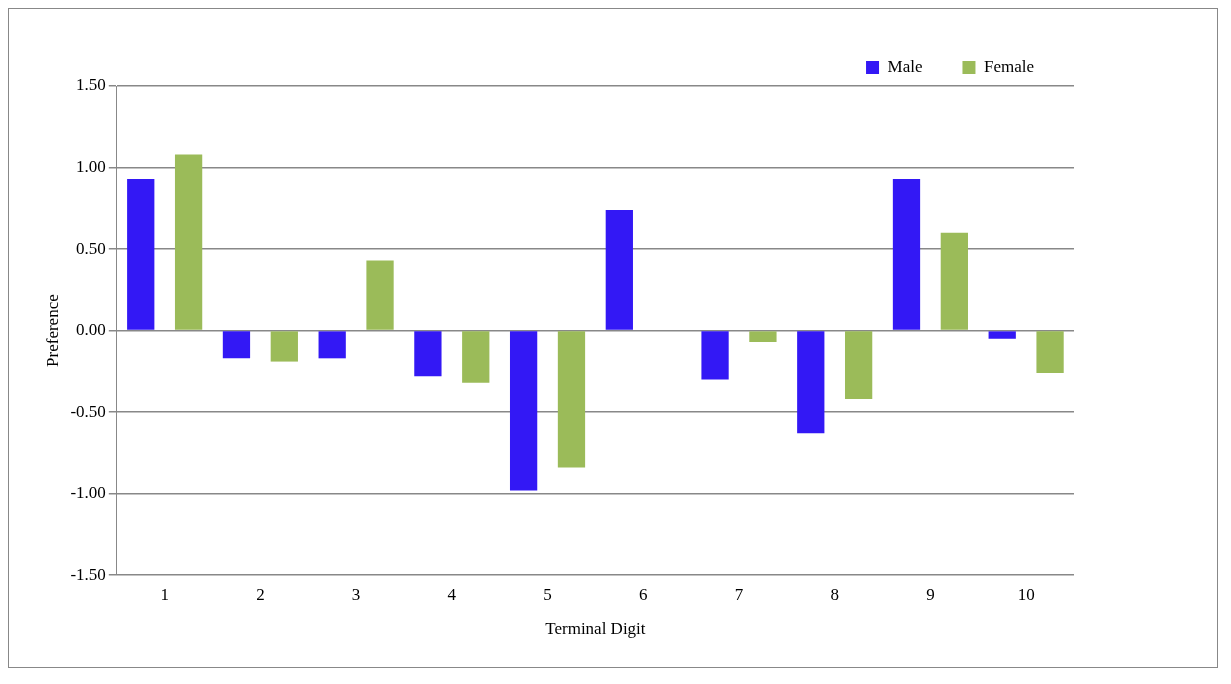  Describe the element at coordinates (595, 629) in the screenshot. I see `x-axis-title: Terminal Digit` at that location.